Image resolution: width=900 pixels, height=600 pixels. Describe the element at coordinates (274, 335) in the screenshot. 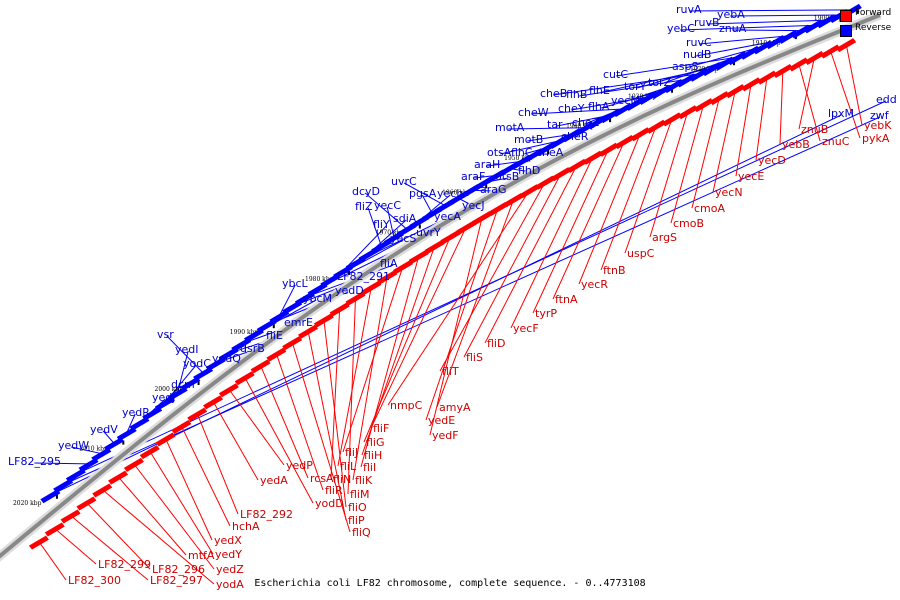

I see `reverse-gene-label: fliE` at that location.